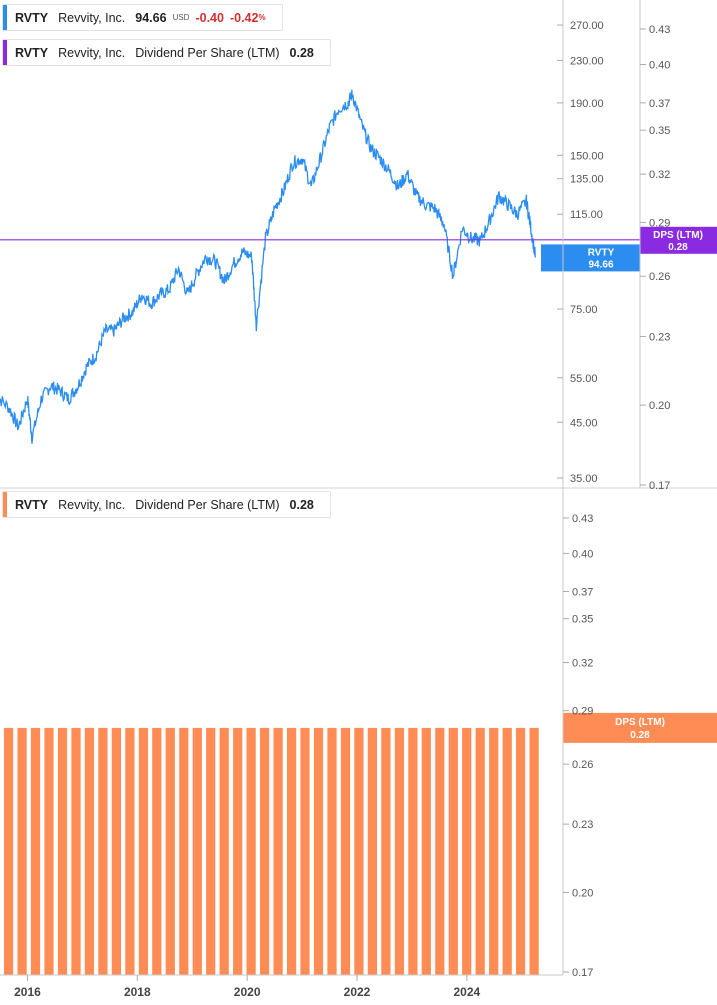 The width and height of the screenshot is (717, 1005). What do you see at coordinates (582, 620) in the screenshot?
I see `bar-y-tick-label: 0.35` at bounding box center [582, 620].